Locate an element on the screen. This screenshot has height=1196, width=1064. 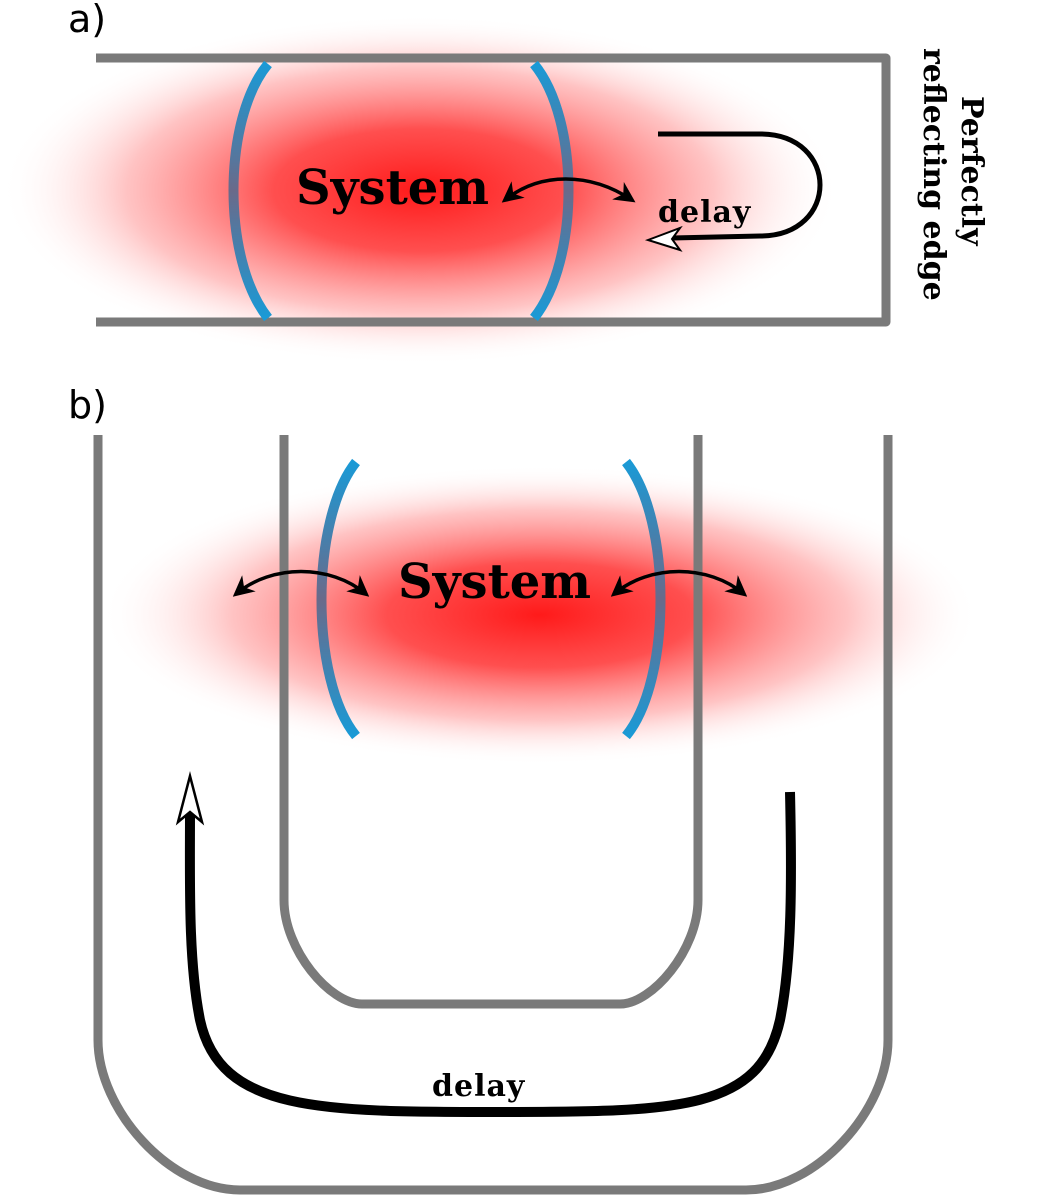
coupling-arrow-a is located at coordinates (568, 190).